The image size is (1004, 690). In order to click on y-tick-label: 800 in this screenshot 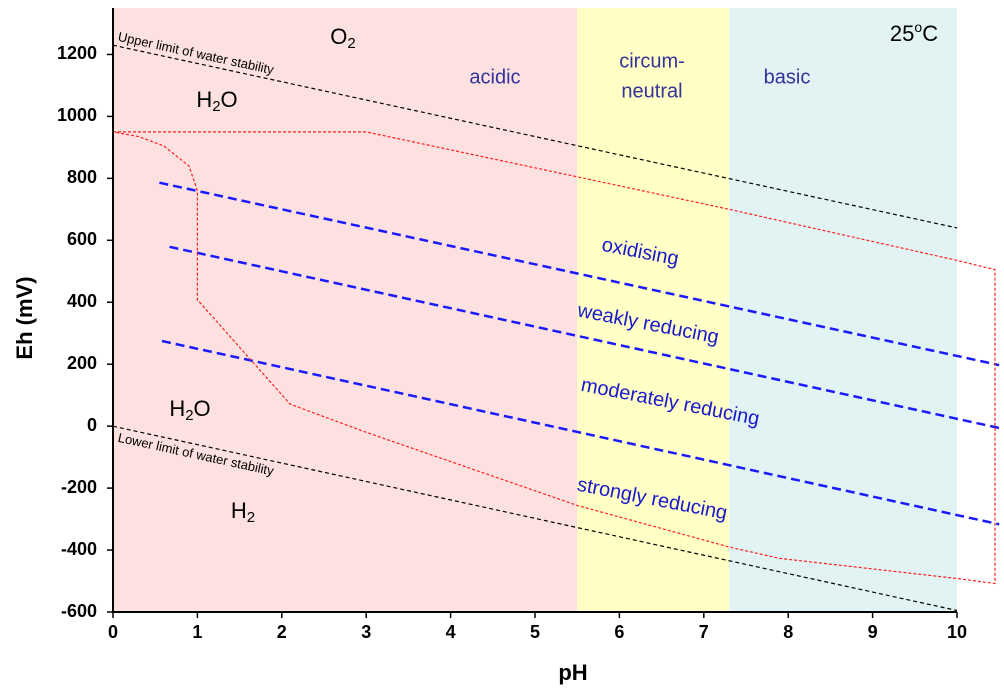, I will do `click(82, 177)`.